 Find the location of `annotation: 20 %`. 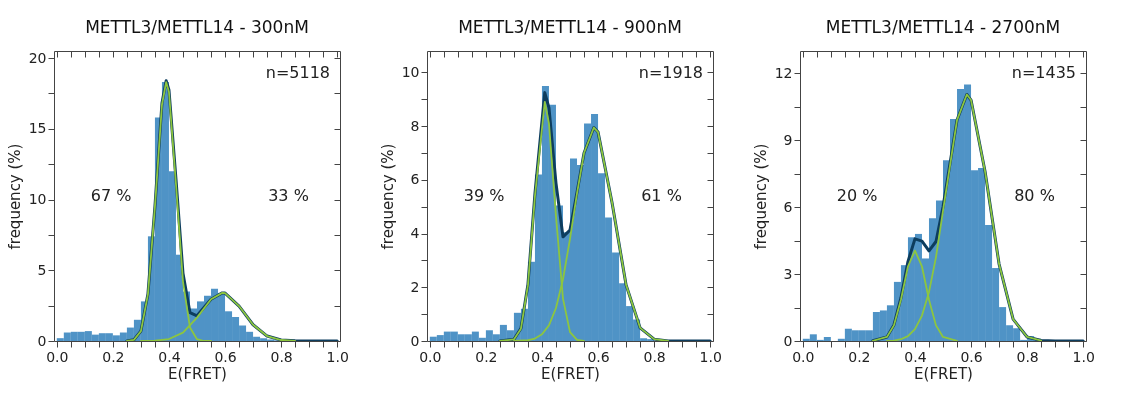

annotation: 20 % is located at coordinates (857, 195).